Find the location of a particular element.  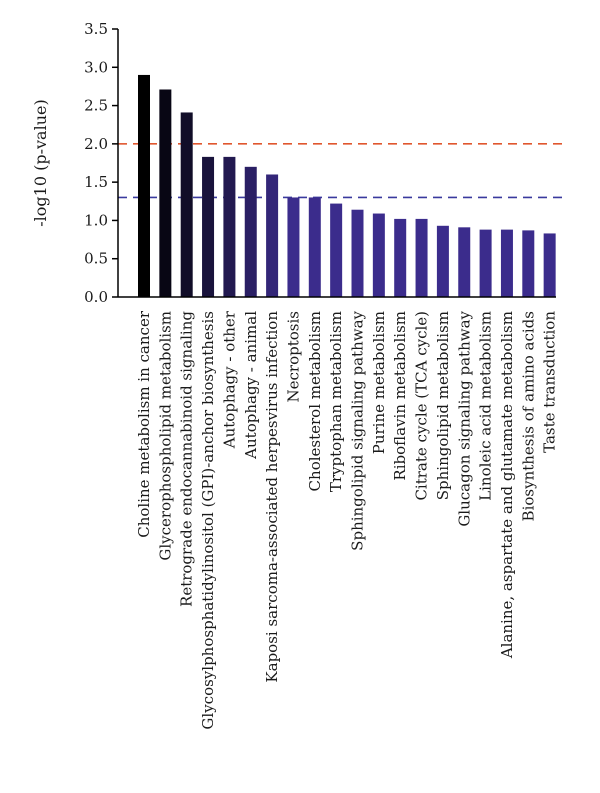

y-tick-label: 3.0 is located at coordinates (96, 67).